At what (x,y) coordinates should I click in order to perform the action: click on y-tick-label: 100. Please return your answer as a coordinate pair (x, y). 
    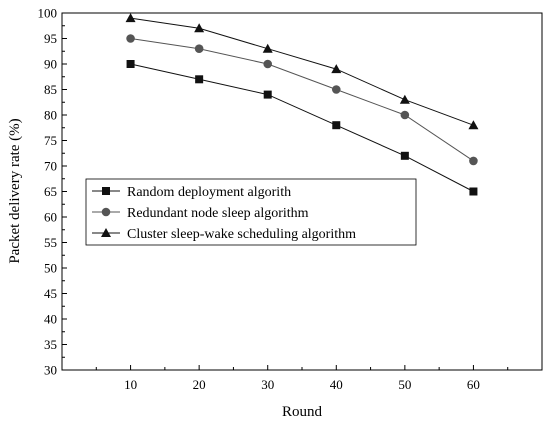
    Looking at the image, I should click on (48, 13).